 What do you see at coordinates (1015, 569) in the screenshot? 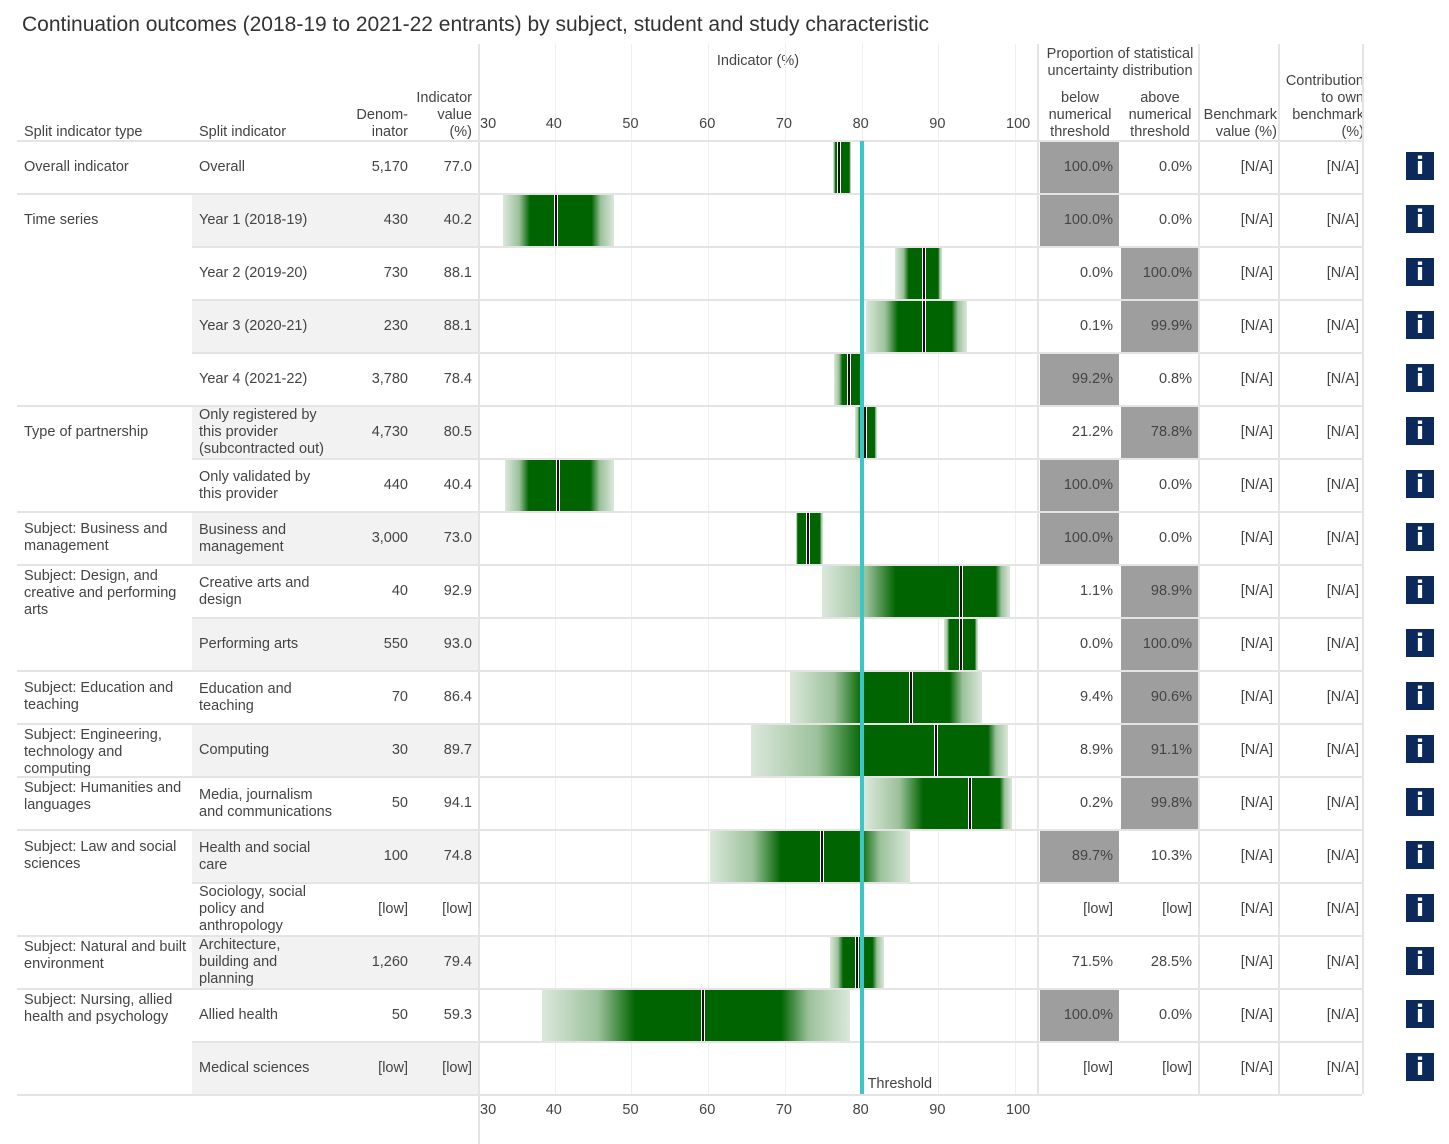
I see `gridline` at bounding box center [1015, 569].